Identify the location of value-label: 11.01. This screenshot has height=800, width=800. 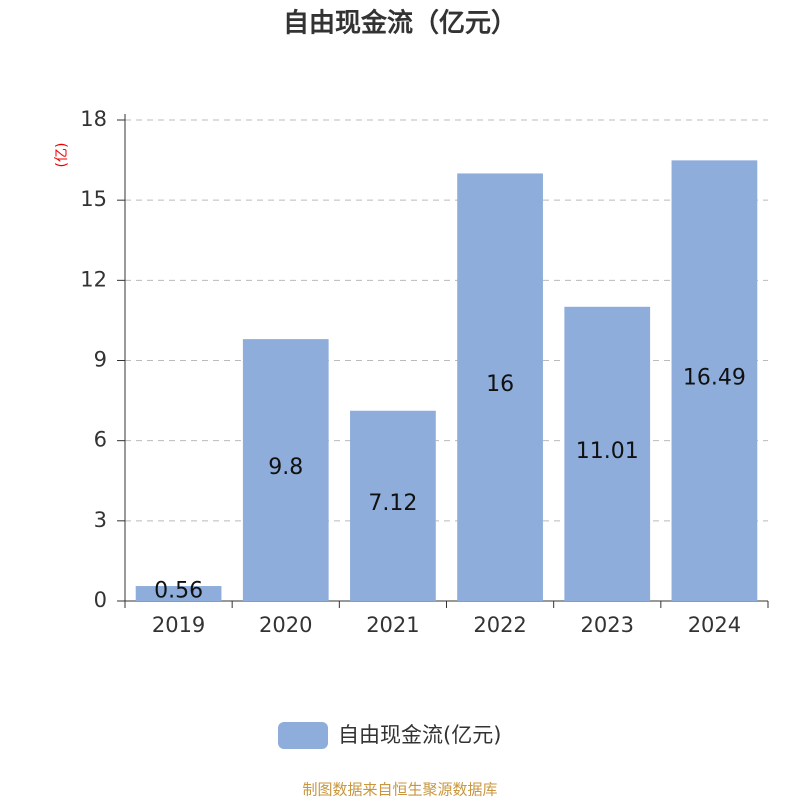
(607, 451).